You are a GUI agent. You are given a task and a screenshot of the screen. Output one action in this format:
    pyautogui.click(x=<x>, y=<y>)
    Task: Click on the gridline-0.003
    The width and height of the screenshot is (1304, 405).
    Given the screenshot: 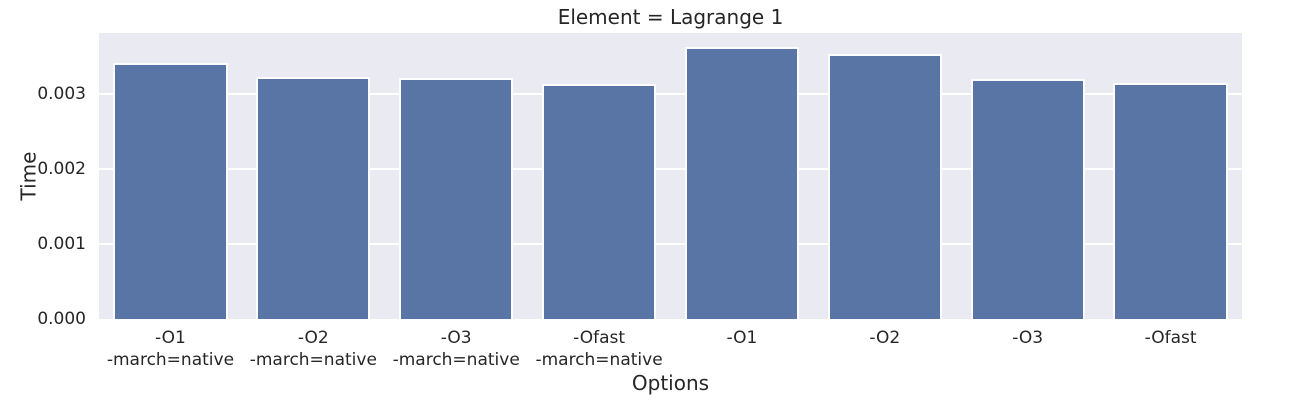 What is the action you would take?
    pyautogui.click(x=670, y=94)
    